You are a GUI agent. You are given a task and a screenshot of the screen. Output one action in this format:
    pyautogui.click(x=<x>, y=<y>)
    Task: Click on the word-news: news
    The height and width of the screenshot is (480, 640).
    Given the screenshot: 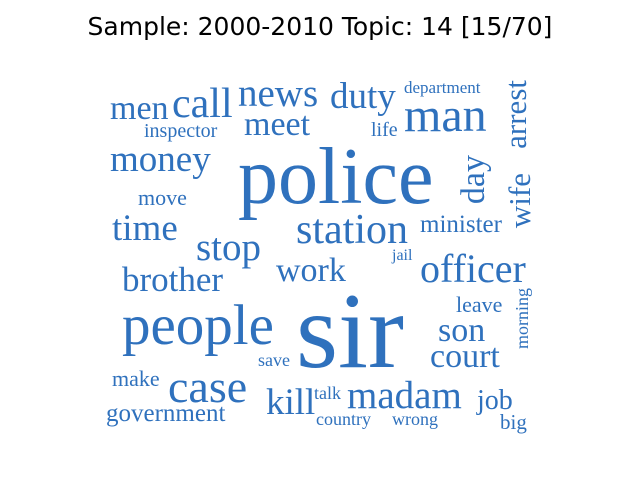 What is the action you would take?
    pyautogui.click(x=278, y=93)
    